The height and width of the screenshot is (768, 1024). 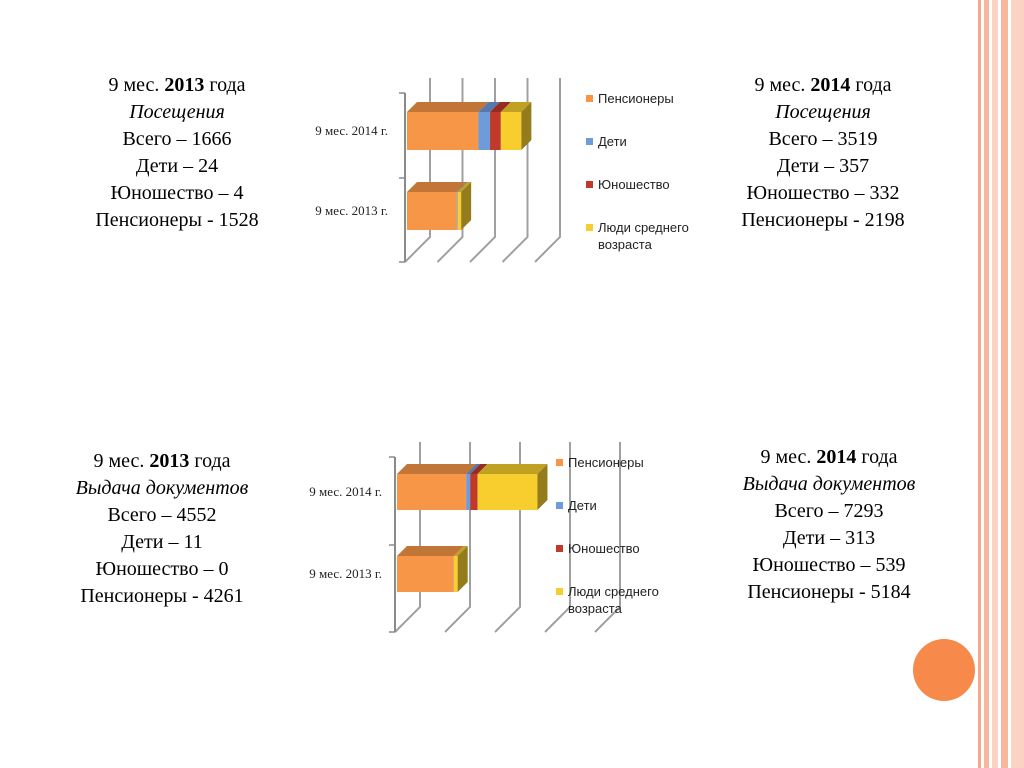 What do you see at coordinates (823, 85) in the screenshot?
I see `visits-2014-period: 9 мес. 2014 года` at bounding box center [823, 85].